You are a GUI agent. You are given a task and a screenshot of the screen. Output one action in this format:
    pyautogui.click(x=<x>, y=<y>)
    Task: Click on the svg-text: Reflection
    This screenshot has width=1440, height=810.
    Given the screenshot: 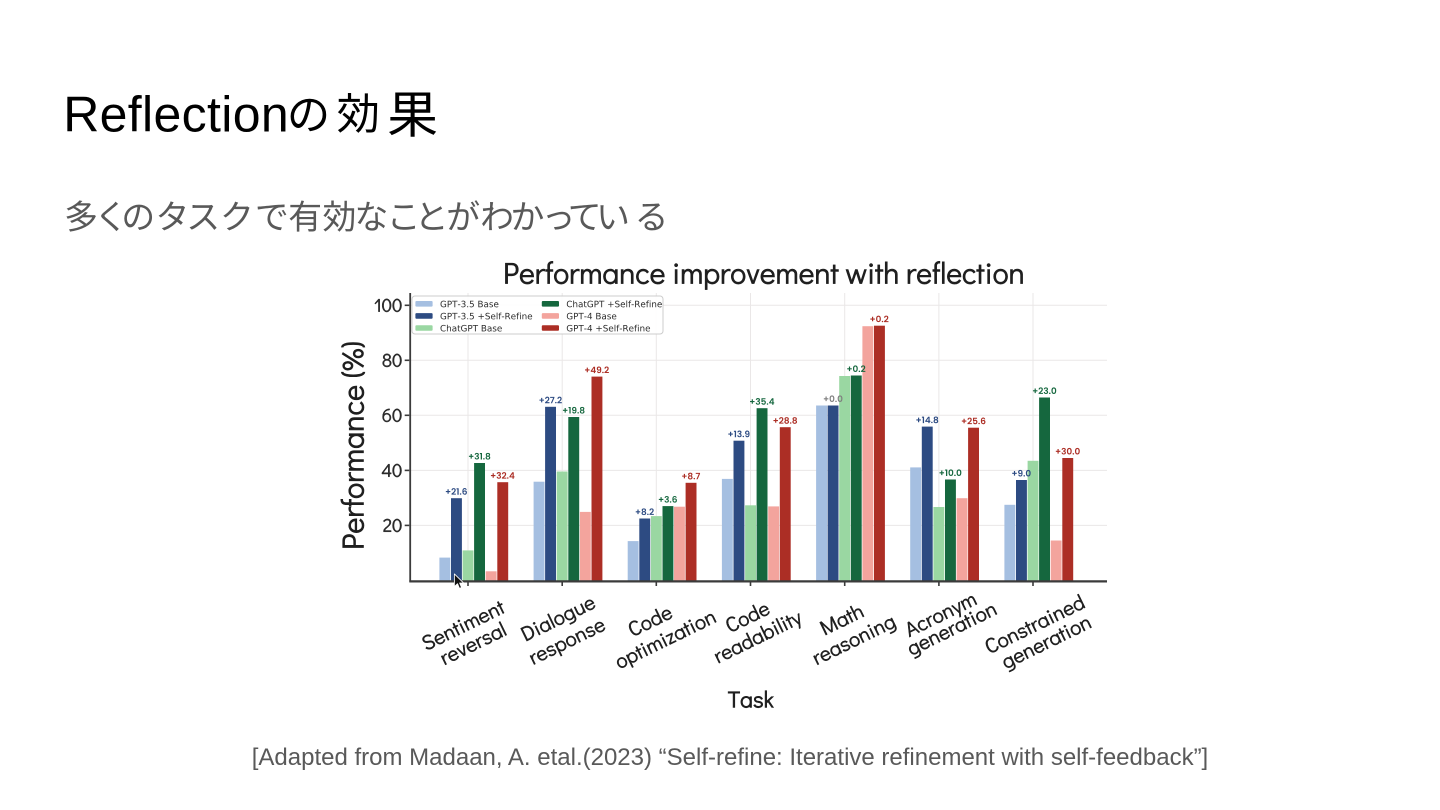 What is the action you would take?
    pyautogui.click(x=176, y=115)
    